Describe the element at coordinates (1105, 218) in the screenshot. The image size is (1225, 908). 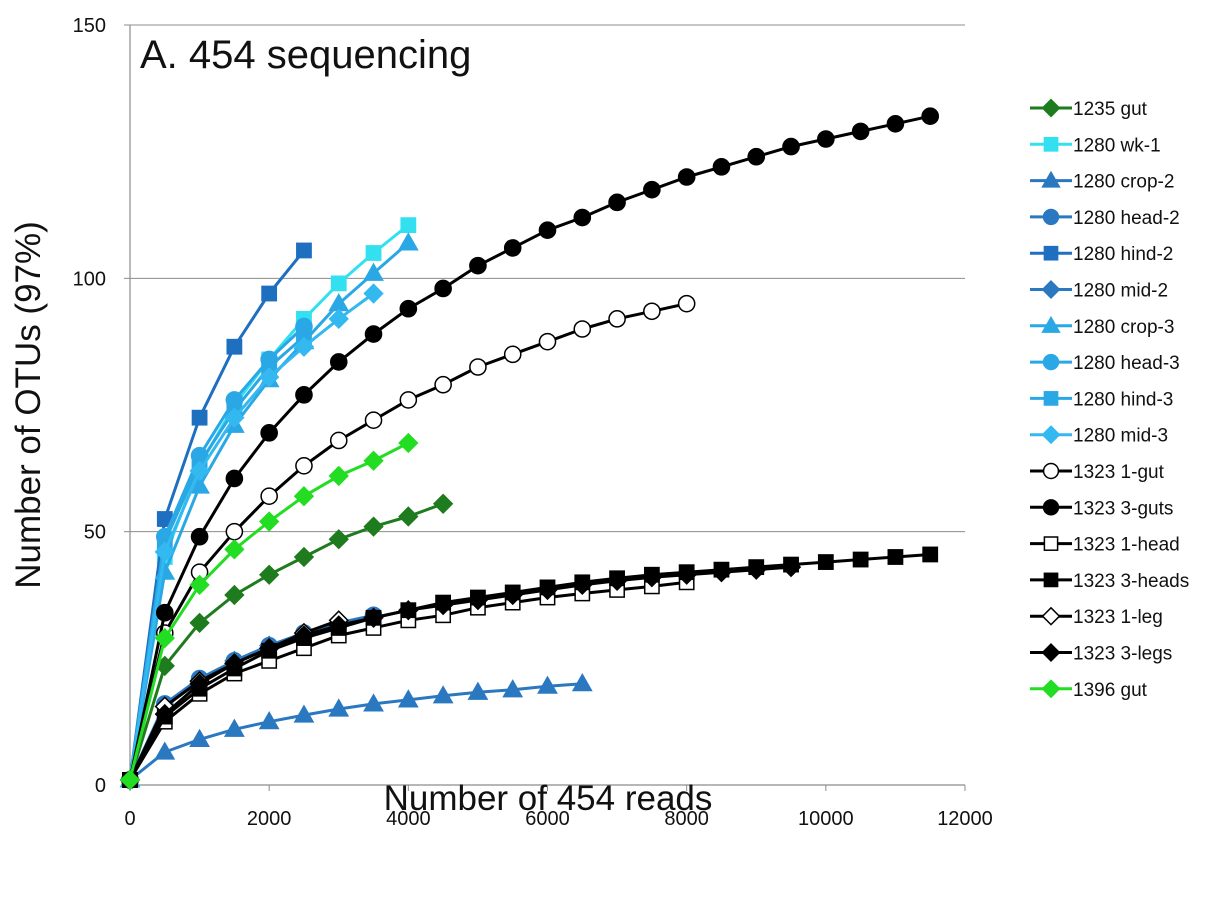
I see `legend-entry: 1280 head-2` at that location.